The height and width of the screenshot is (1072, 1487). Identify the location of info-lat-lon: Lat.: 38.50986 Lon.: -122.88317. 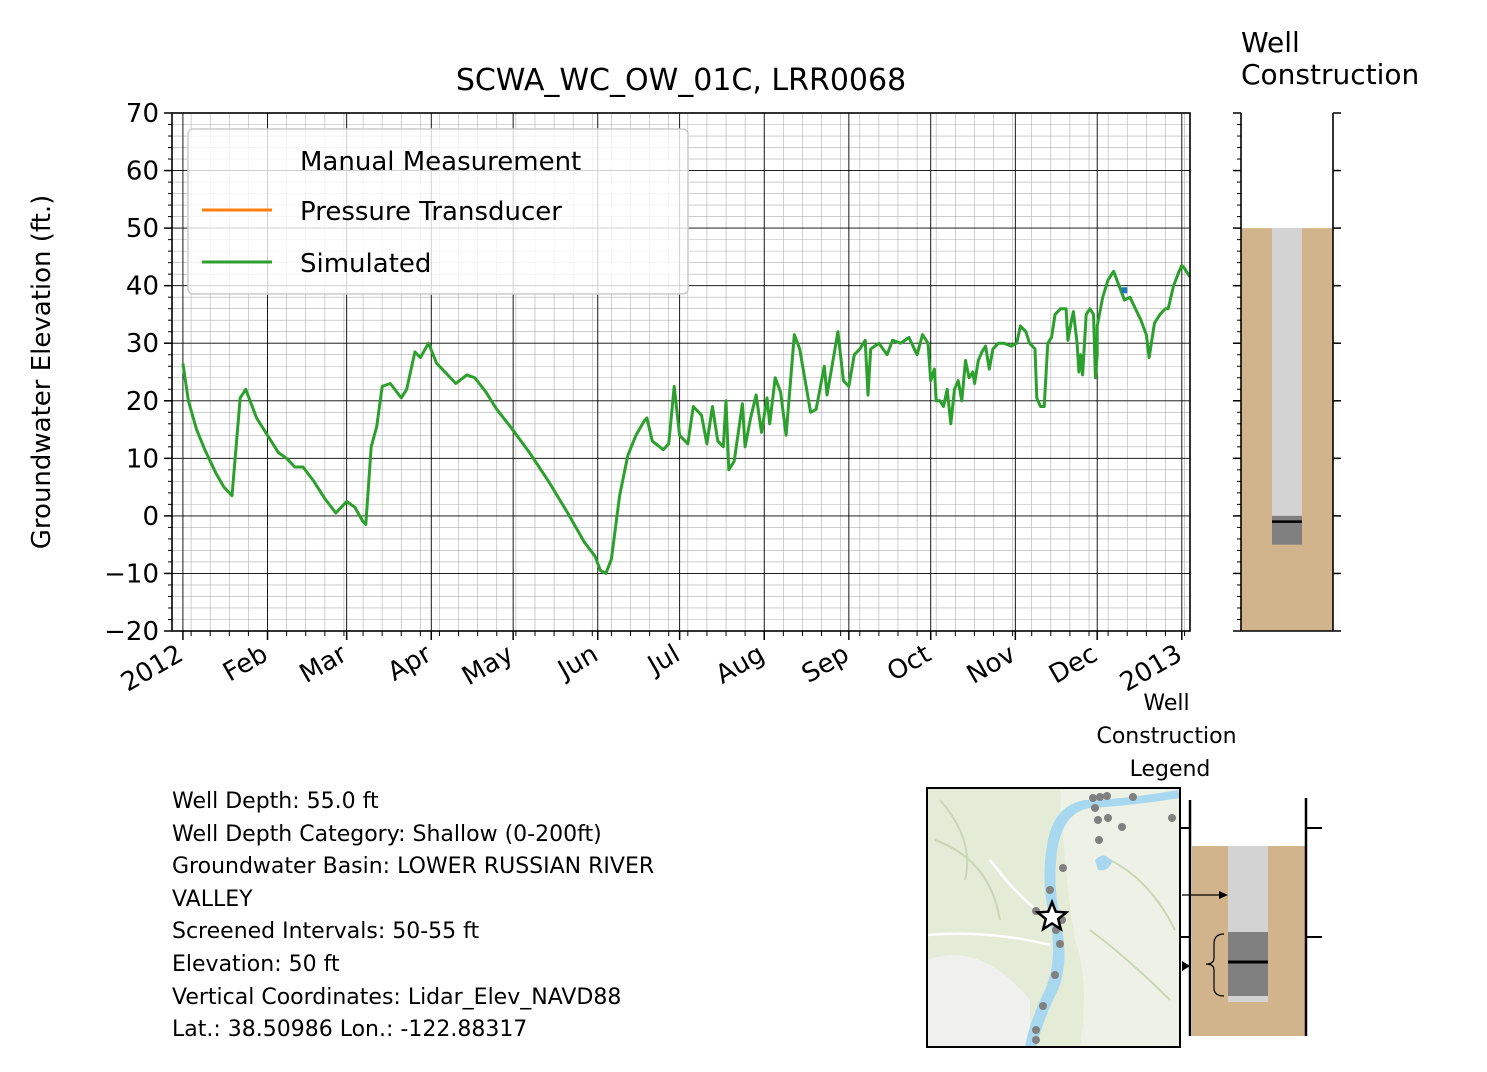
(350, 1030).